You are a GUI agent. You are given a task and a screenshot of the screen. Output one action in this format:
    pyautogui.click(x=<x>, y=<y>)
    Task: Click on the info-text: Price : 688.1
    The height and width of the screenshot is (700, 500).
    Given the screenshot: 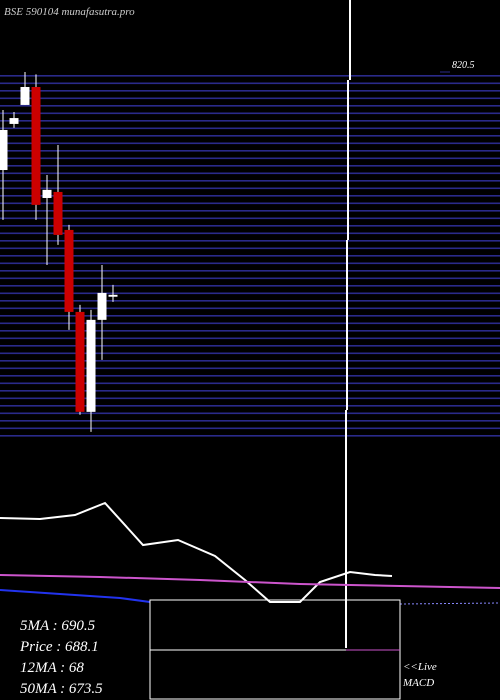 What is the action you would take?
    pyautogui.click(x=59, y=647)
    